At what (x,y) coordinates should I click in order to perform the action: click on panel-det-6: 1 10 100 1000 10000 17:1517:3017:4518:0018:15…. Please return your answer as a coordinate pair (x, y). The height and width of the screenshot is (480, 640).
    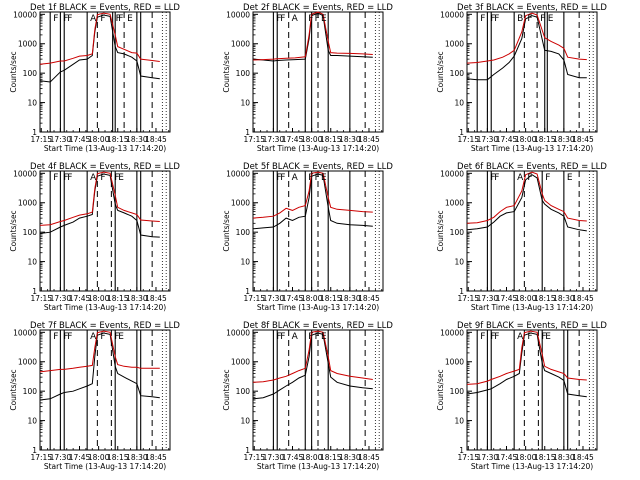
    Looking at the image, I should click on (521, 237).